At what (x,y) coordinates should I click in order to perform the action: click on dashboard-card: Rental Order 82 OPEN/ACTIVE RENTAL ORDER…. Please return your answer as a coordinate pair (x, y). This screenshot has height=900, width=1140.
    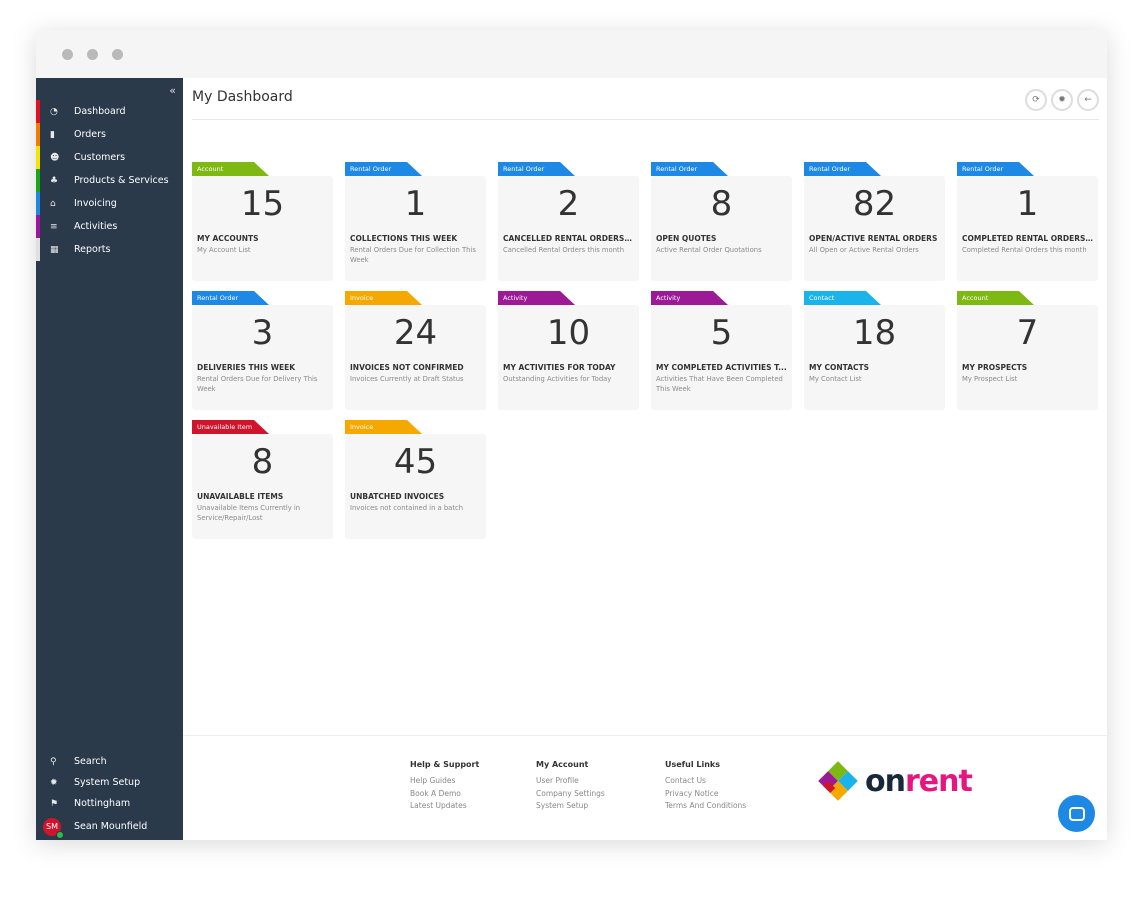
    Looking at the image, I should click on (874, 221).